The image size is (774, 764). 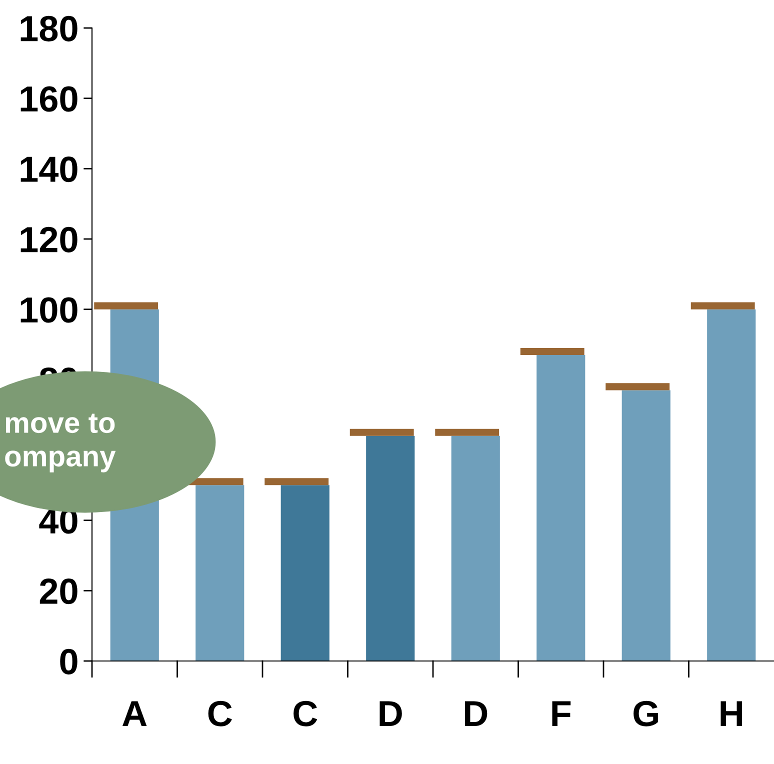 I want to click on x-tick-label: G, so click(x=646, y=713).